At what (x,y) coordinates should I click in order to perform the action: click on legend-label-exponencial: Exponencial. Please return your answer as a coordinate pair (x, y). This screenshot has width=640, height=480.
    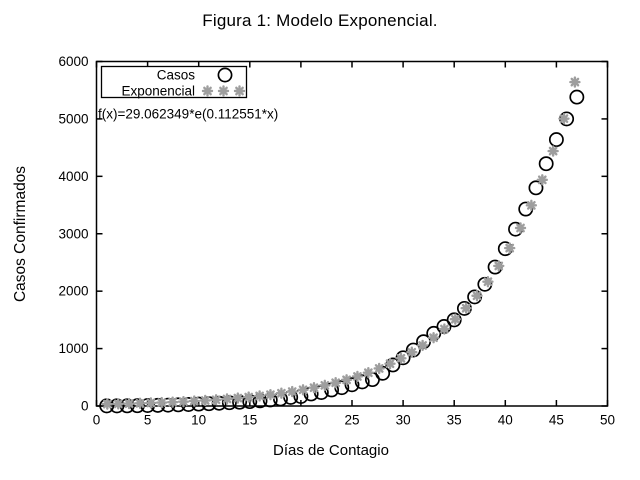
    Looking at the image, I should click on (158, 91).